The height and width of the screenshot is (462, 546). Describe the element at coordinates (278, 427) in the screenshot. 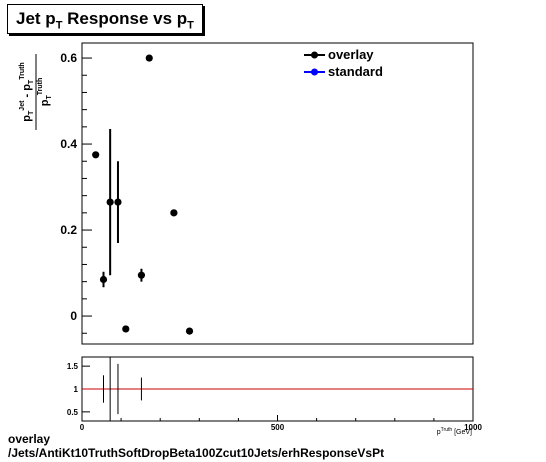

I see `ratio-x-tick-label: 500` at that location.